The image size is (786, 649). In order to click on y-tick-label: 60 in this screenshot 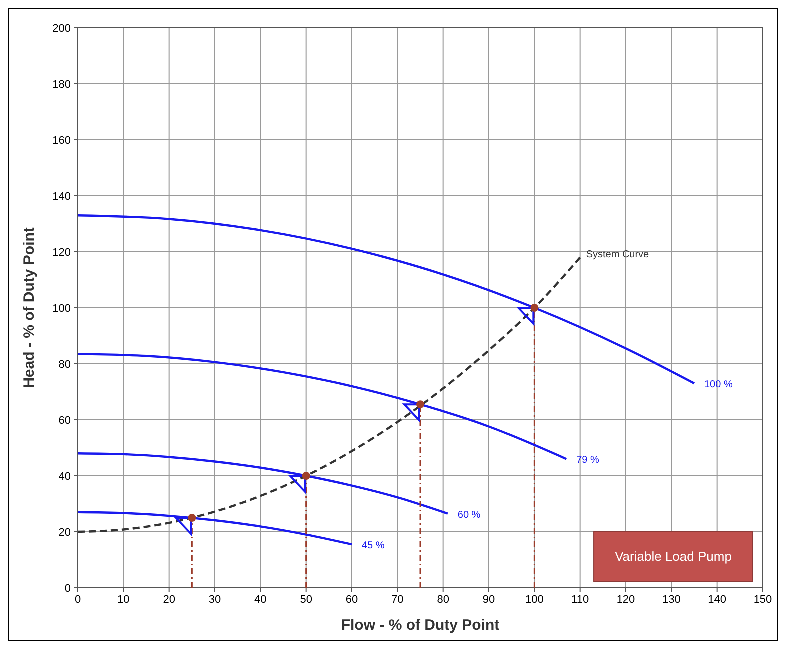, I will do `click(64, 421)`.